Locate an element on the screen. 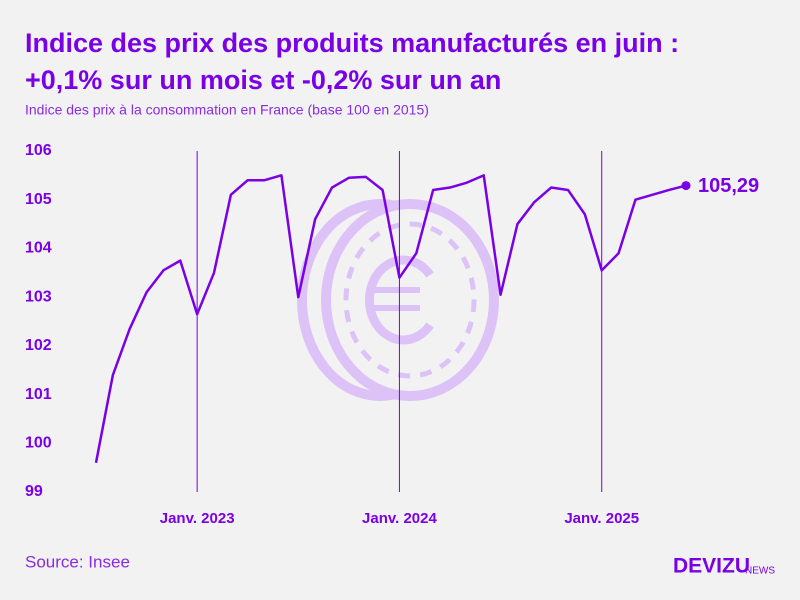 This screenshot has width=800, height=600. y-tick-label: 99 is located at coordinates (34, 491).